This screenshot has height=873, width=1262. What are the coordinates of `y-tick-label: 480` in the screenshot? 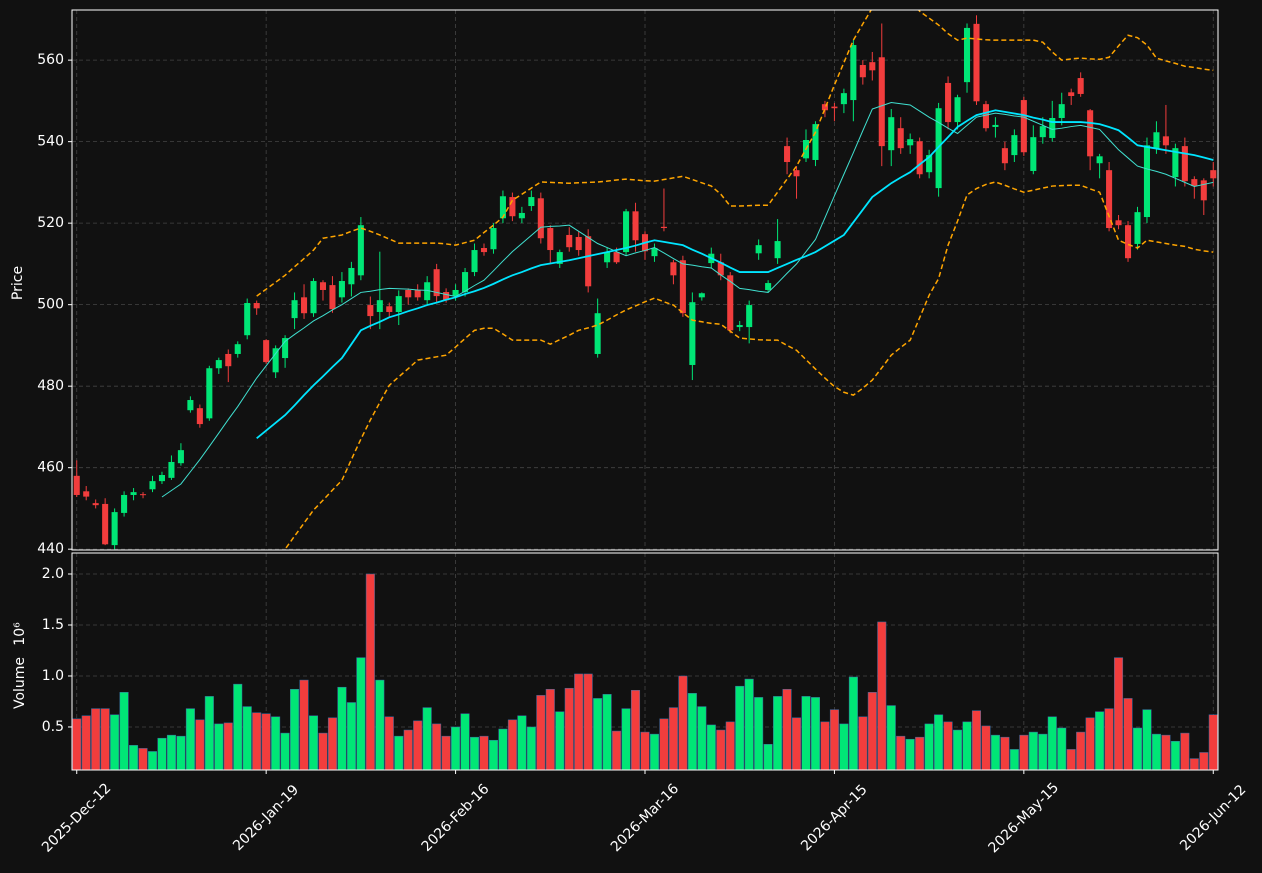 It's located at (50, 386).